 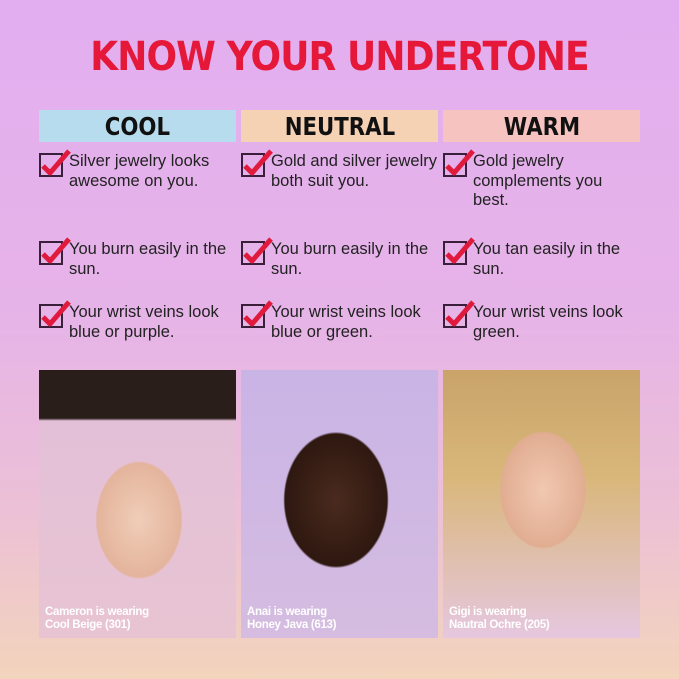 I want to click on checklist-item: Your wrist veins look blue or purple., so click(x=134, y=321).